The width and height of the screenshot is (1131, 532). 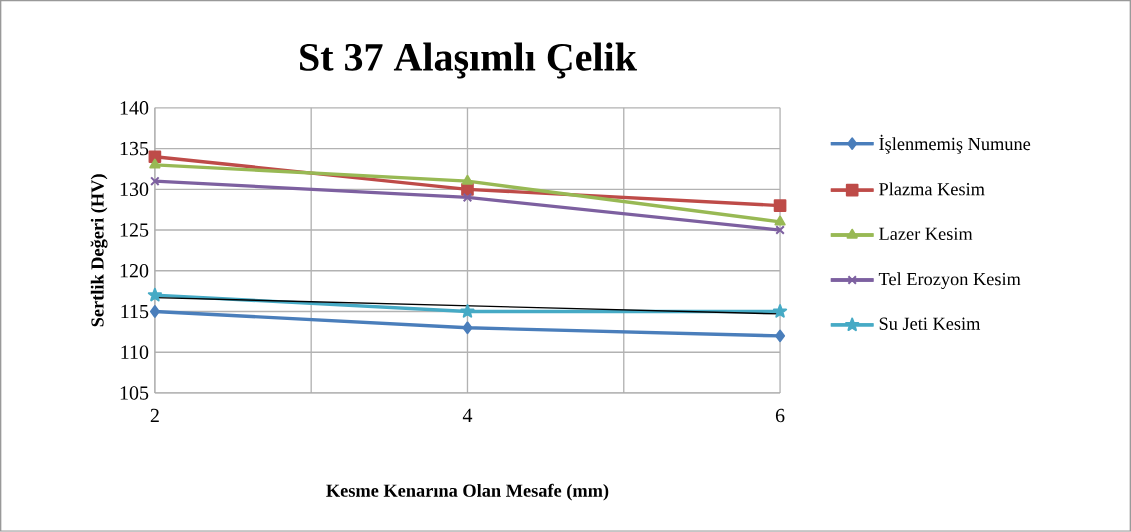 I want to click on legend-label: Su Jeti Kesim, so click(x=930, y=323).